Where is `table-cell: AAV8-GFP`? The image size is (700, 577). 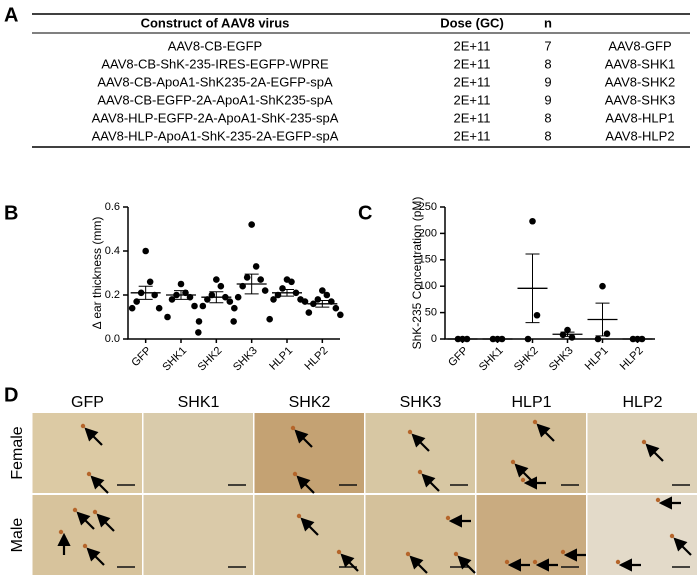
table-cell: AAV8-GFP is located at coordinates (639, 45).